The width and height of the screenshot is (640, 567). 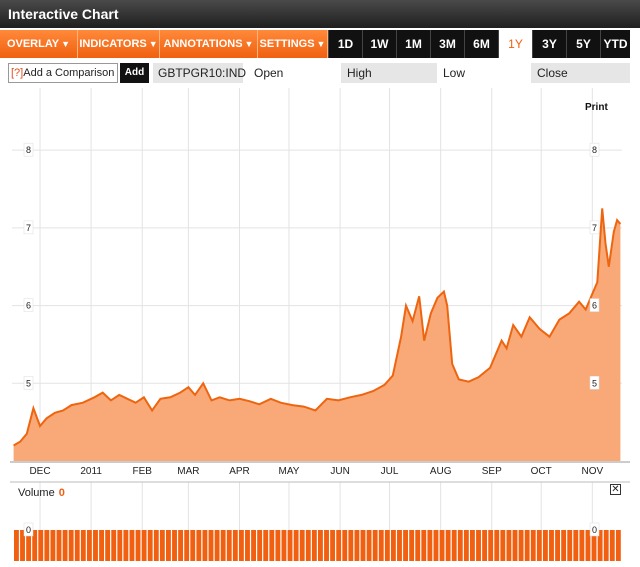 What do you see at coordinates (203, 44) in the screenshot?
I see `annotations-menu-label: ANNOTATIONS` at bounding box center [203, 44].